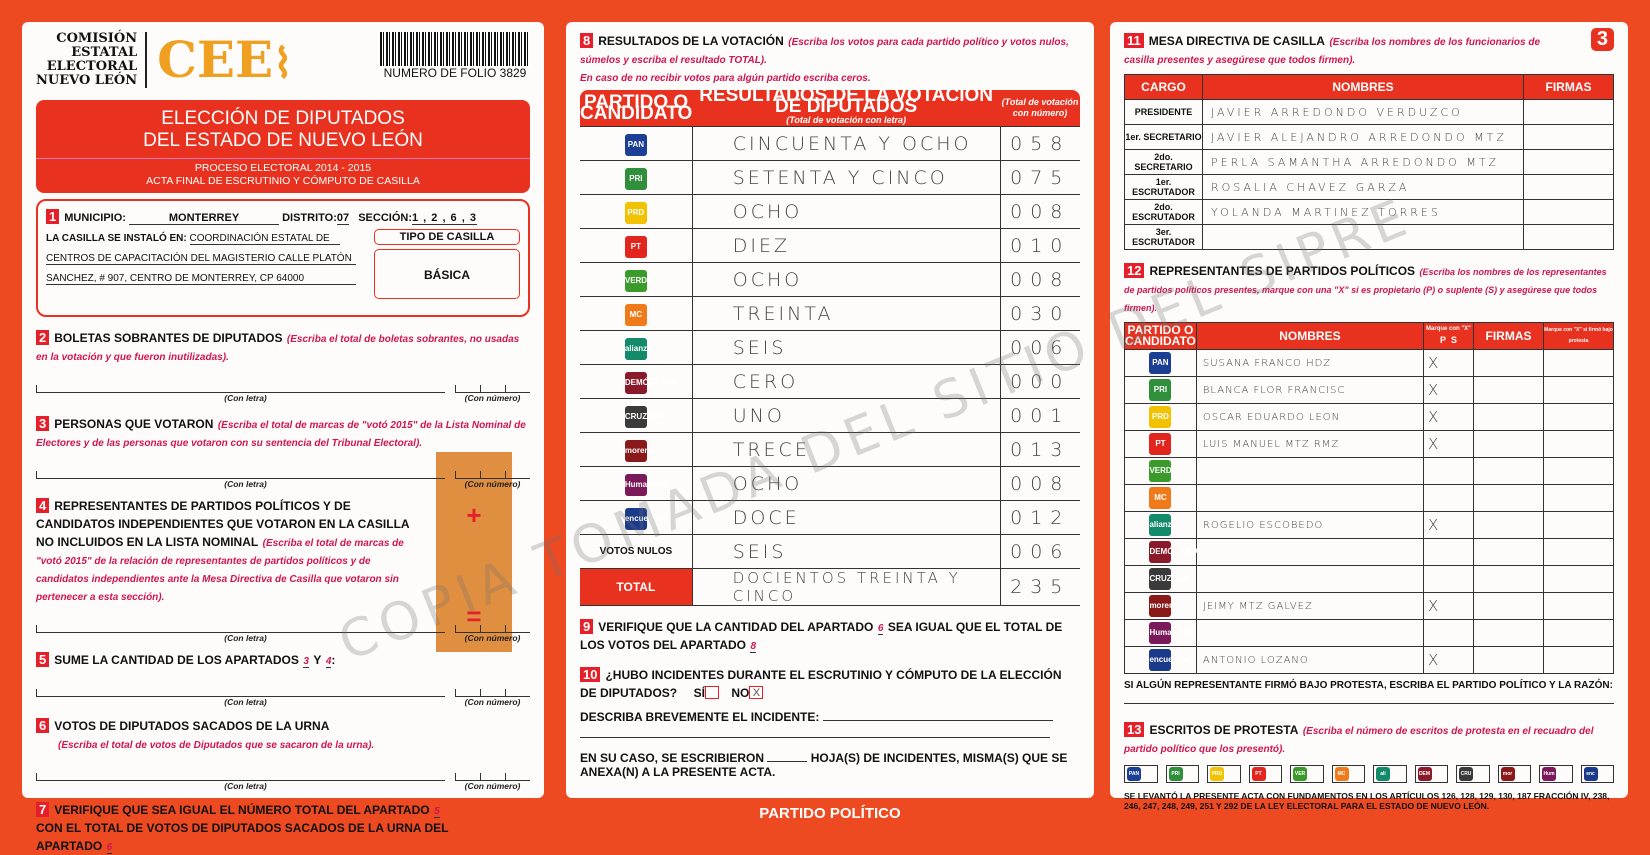 The height and width of the screenshot is (855, 1650). I want to click on official-name, so click(1363, 237).